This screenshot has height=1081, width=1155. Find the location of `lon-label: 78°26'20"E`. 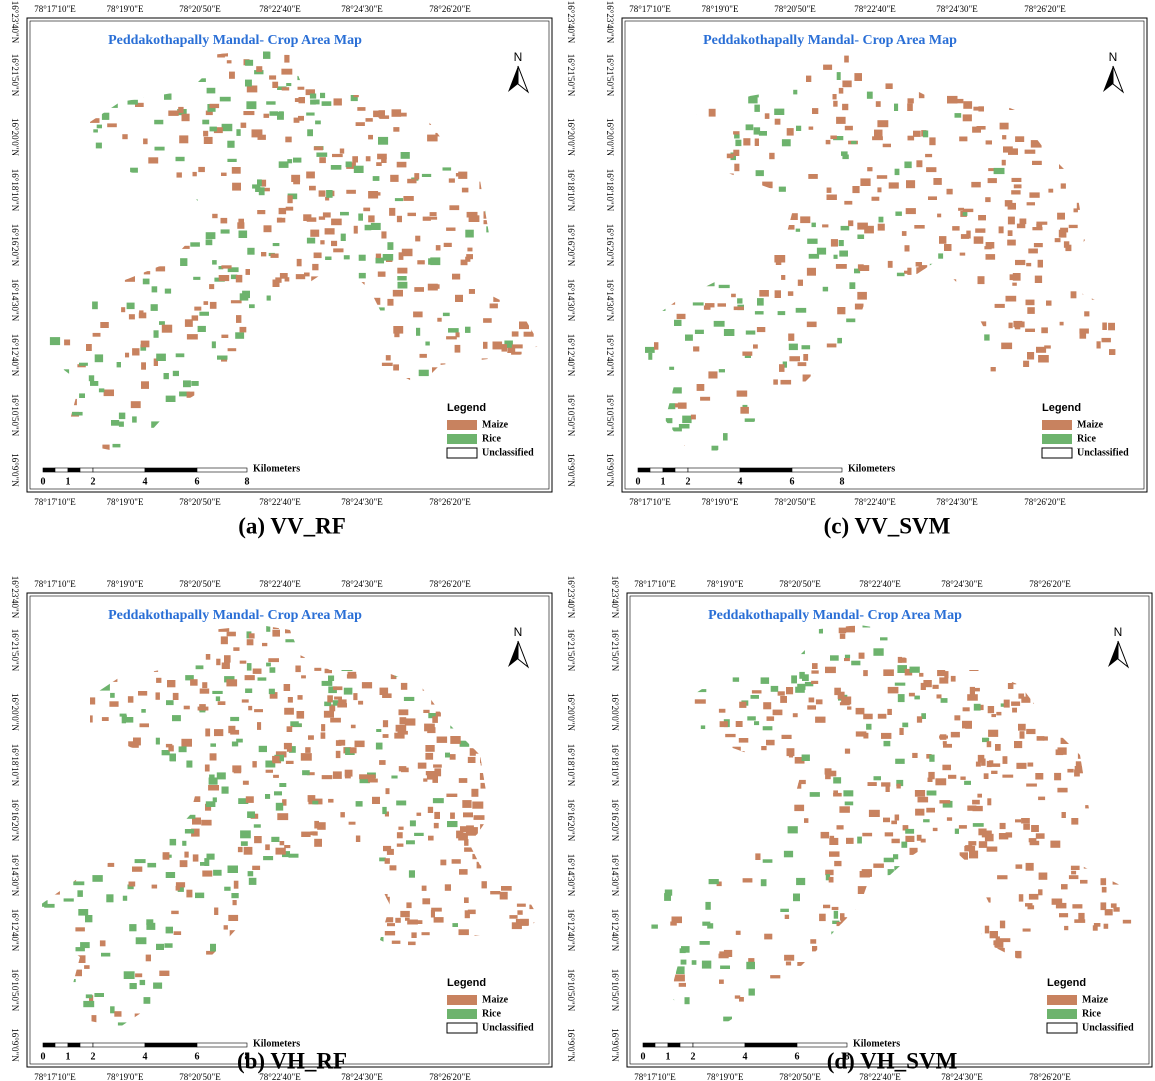

lon-label: 78°26'20"E is located at coordinates (1045, 9).